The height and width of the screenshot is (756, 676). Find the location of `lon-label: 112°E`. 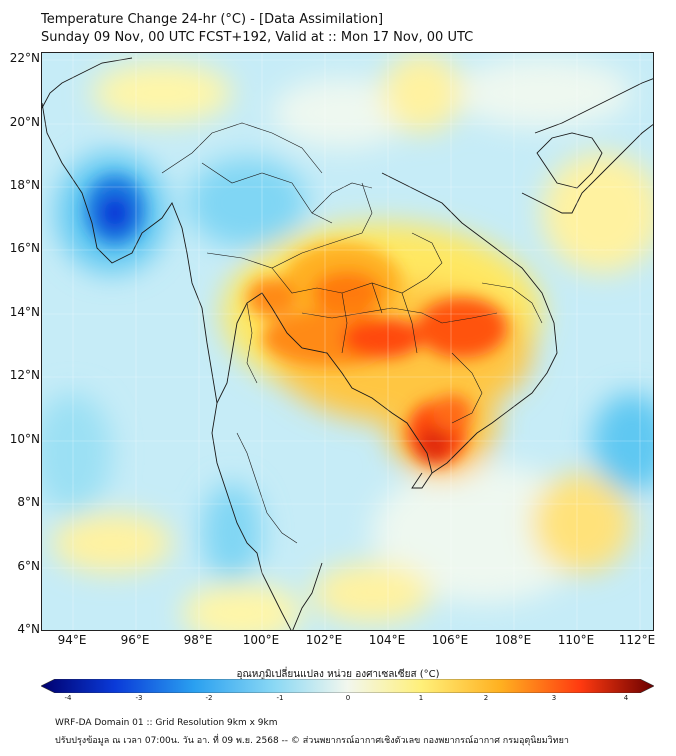

lon-label: 112°E is located at coordinates (637, 640).